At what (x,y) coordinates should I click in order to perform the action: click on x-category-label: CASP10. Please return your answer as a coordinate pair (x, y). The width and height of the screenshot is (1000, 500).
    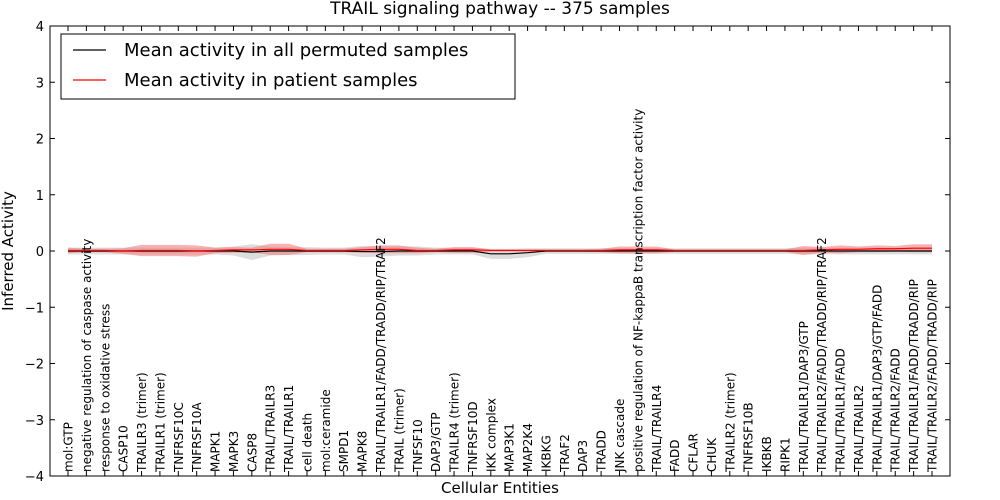
    Looking at the image, I should click on (124, 448).